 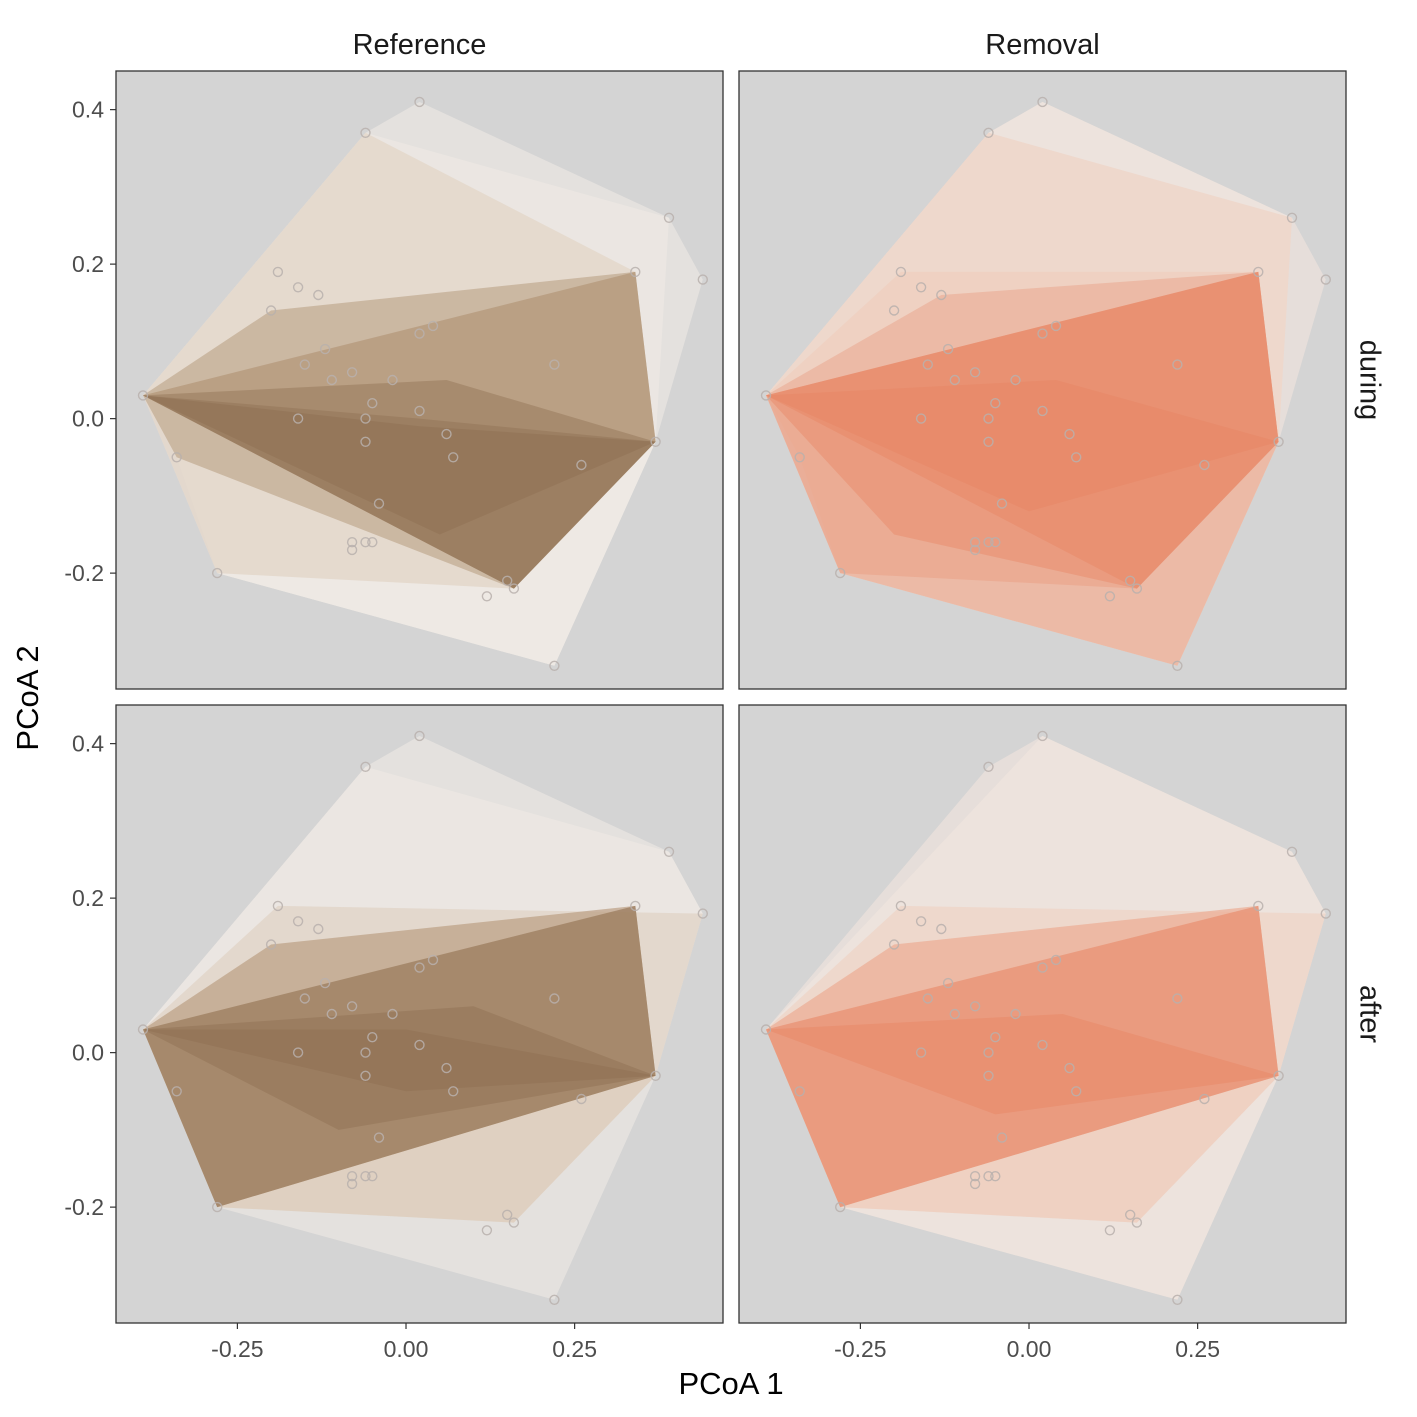 I want to click on row-strip-label: after, so click(x=1369, y=1014).